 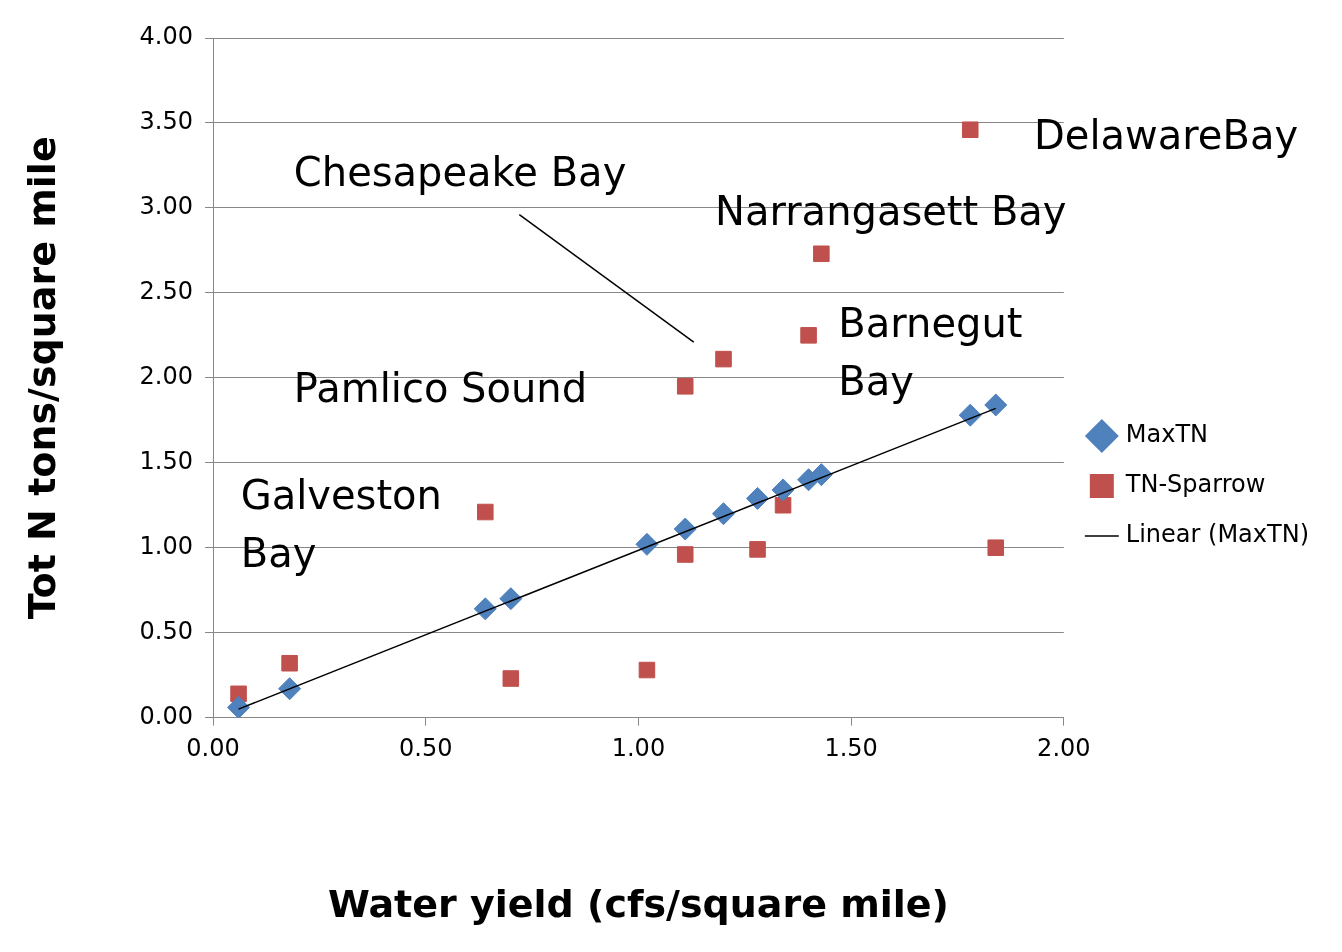 What do you see at coordinates (1195, 484) in the screenshot?
I see `legend-label: TN-Sparrow` at bounding box center [1195, 484].